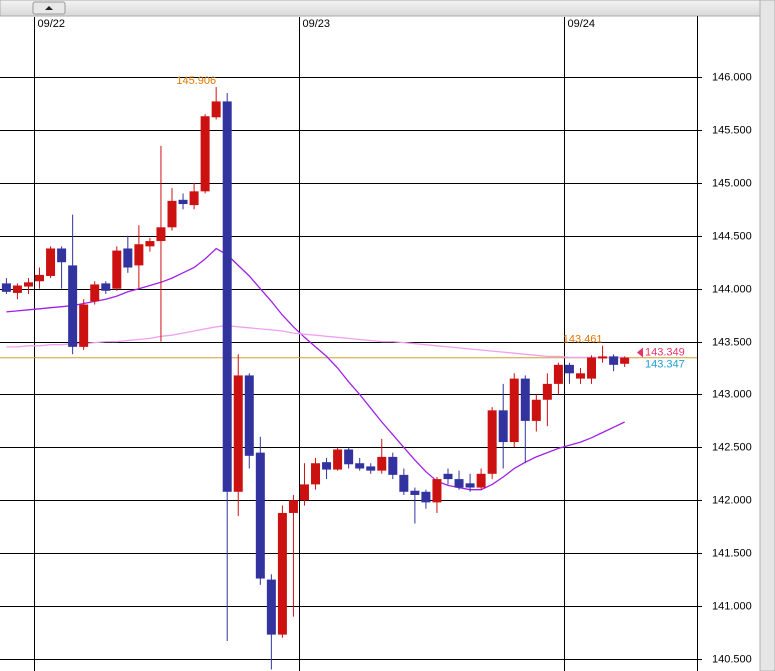  I want to click on y-tick-label: 145.000, so click(732, 183).